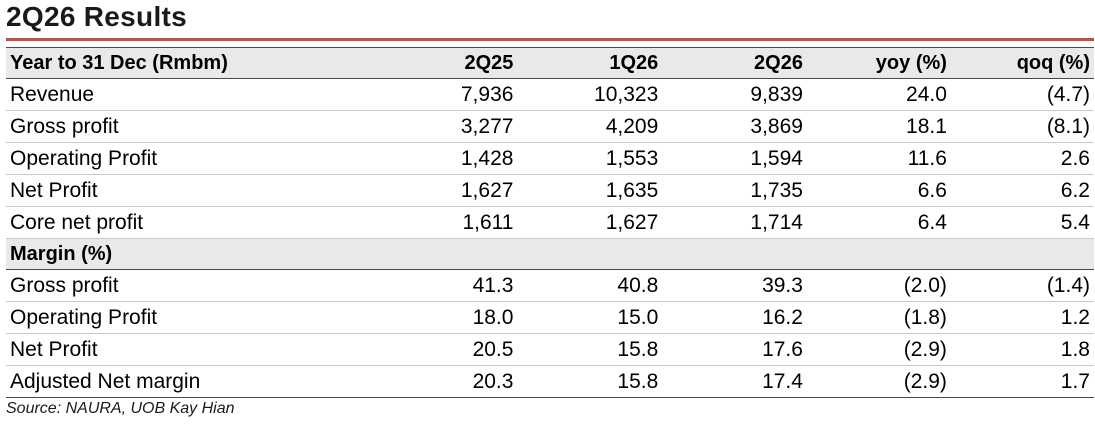  What do you see at coordinates (878, 190) in the screenshot?
I see `row-value: 6.6` at bounding box center [878, 190].